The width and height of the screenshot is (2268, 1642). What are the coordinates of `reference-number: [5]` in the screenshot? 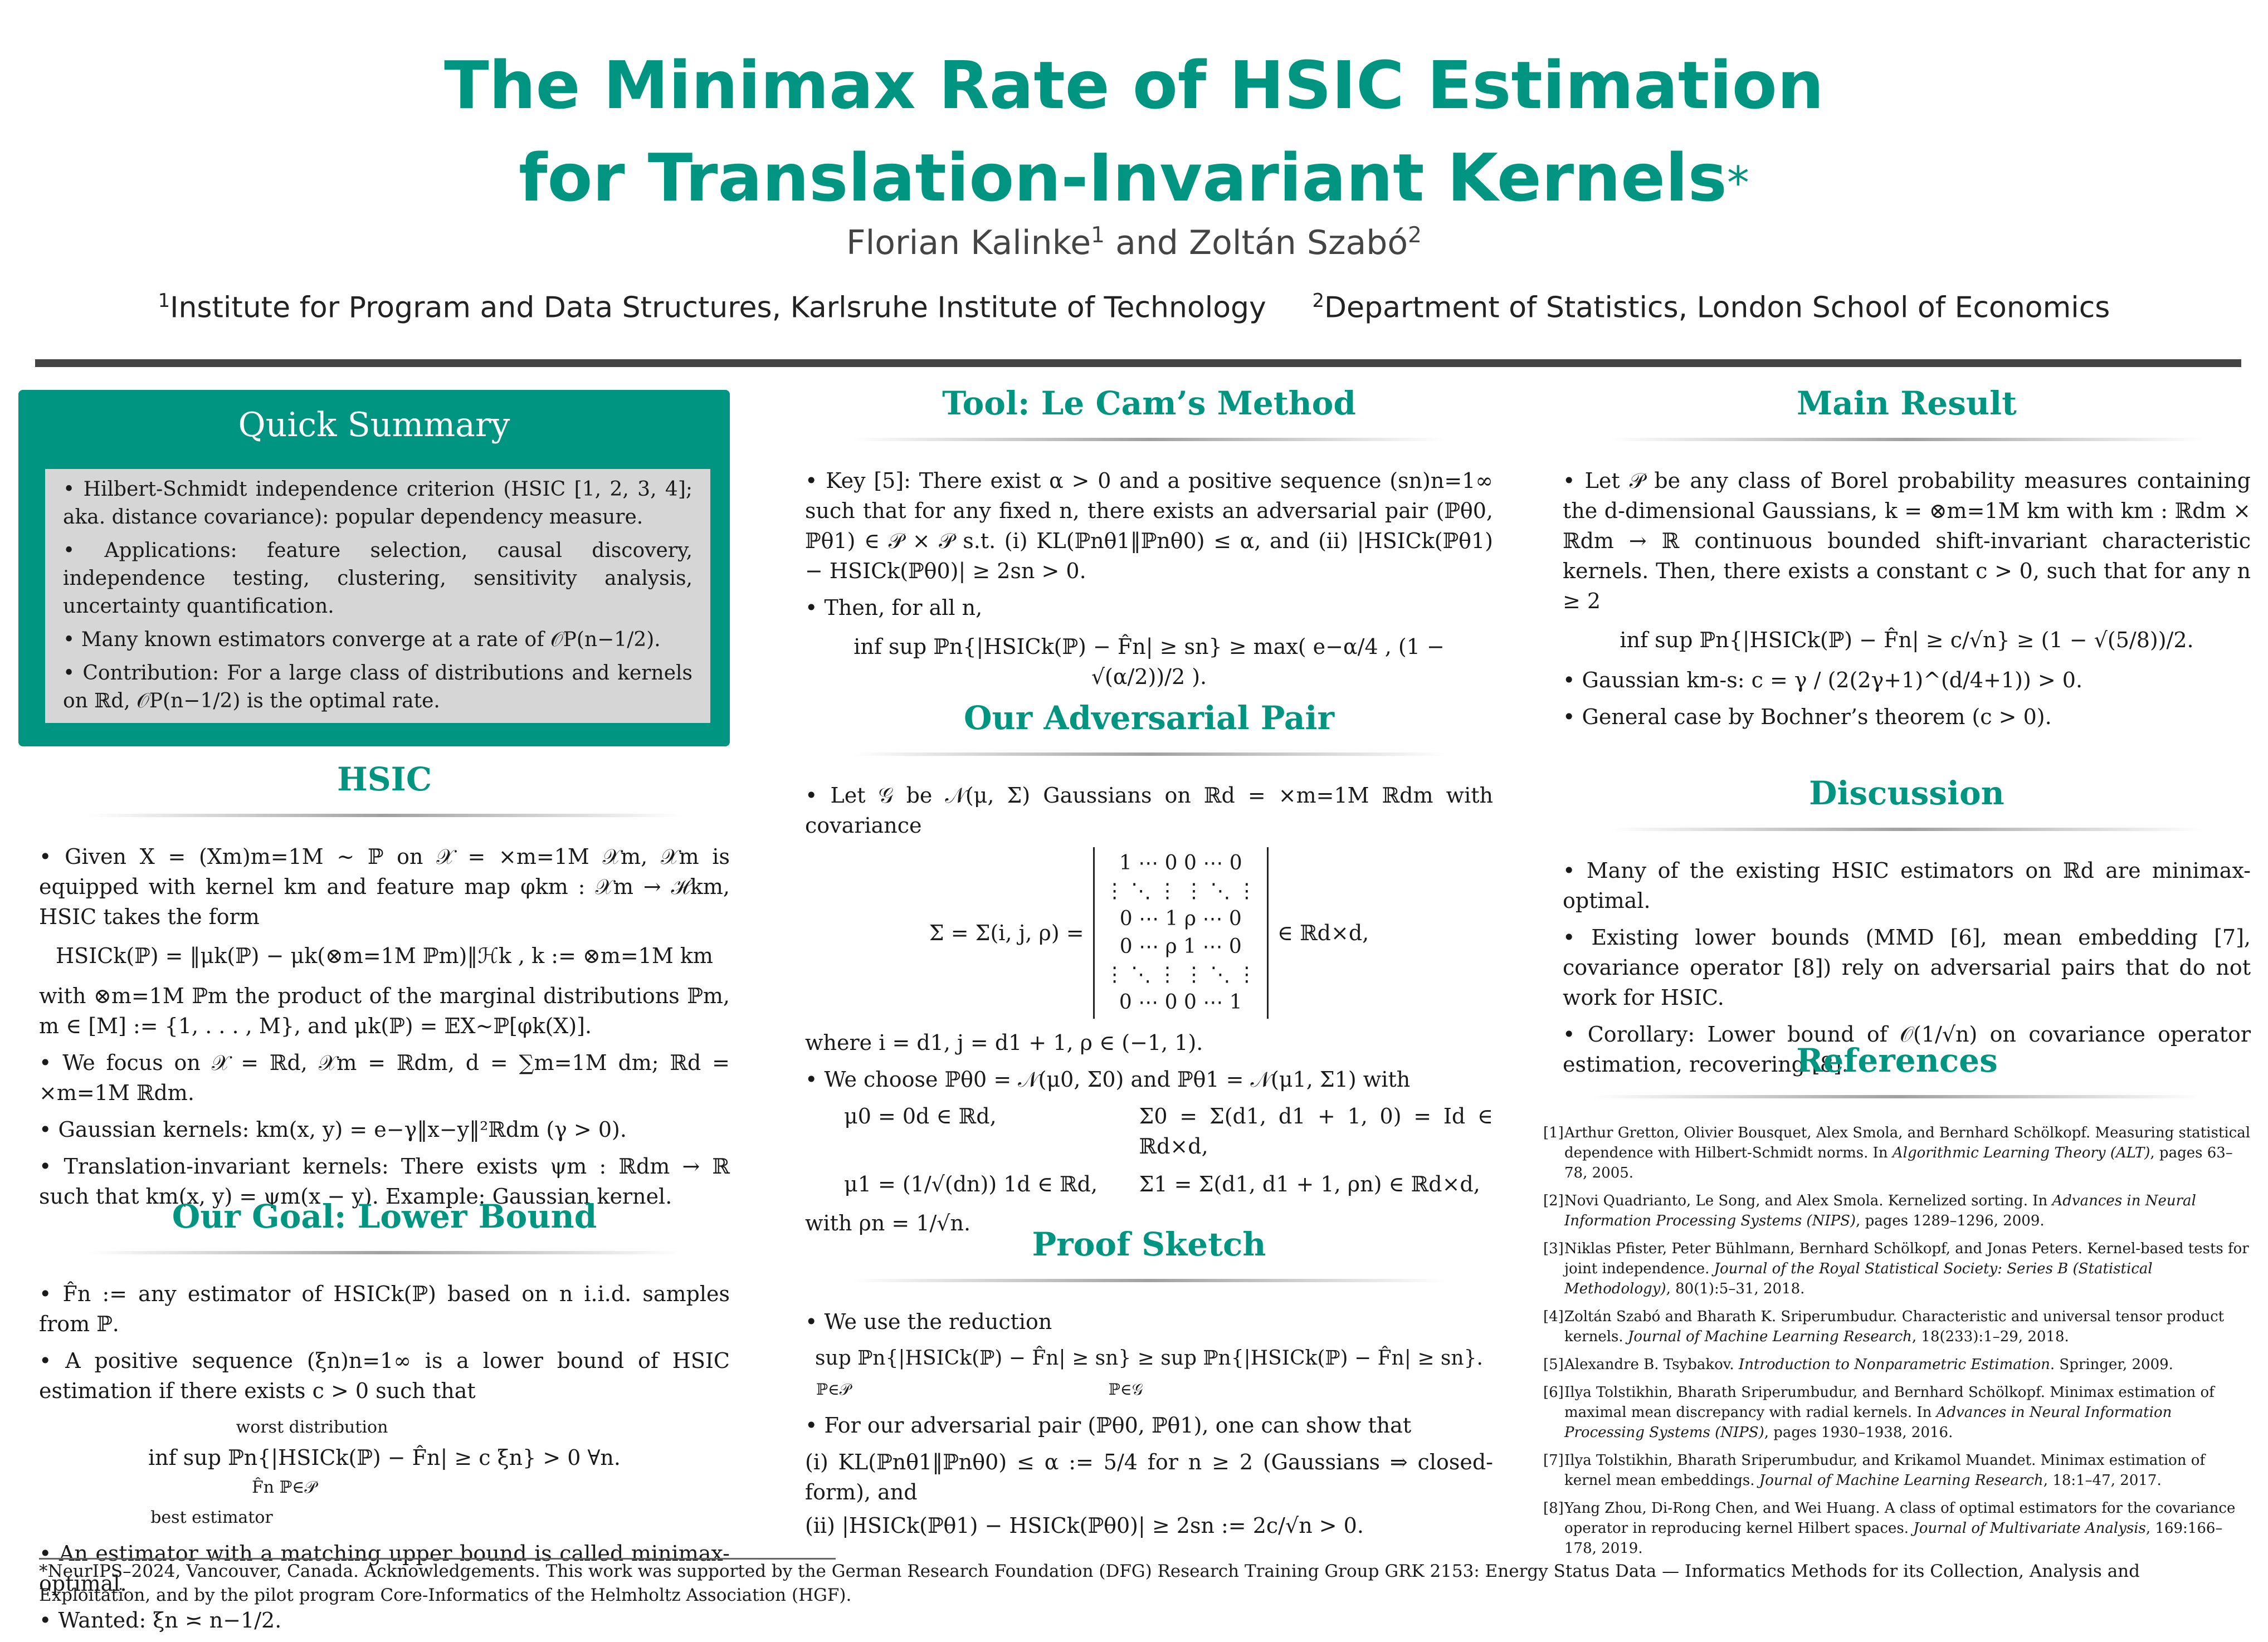 It's located at (1553, 1364).